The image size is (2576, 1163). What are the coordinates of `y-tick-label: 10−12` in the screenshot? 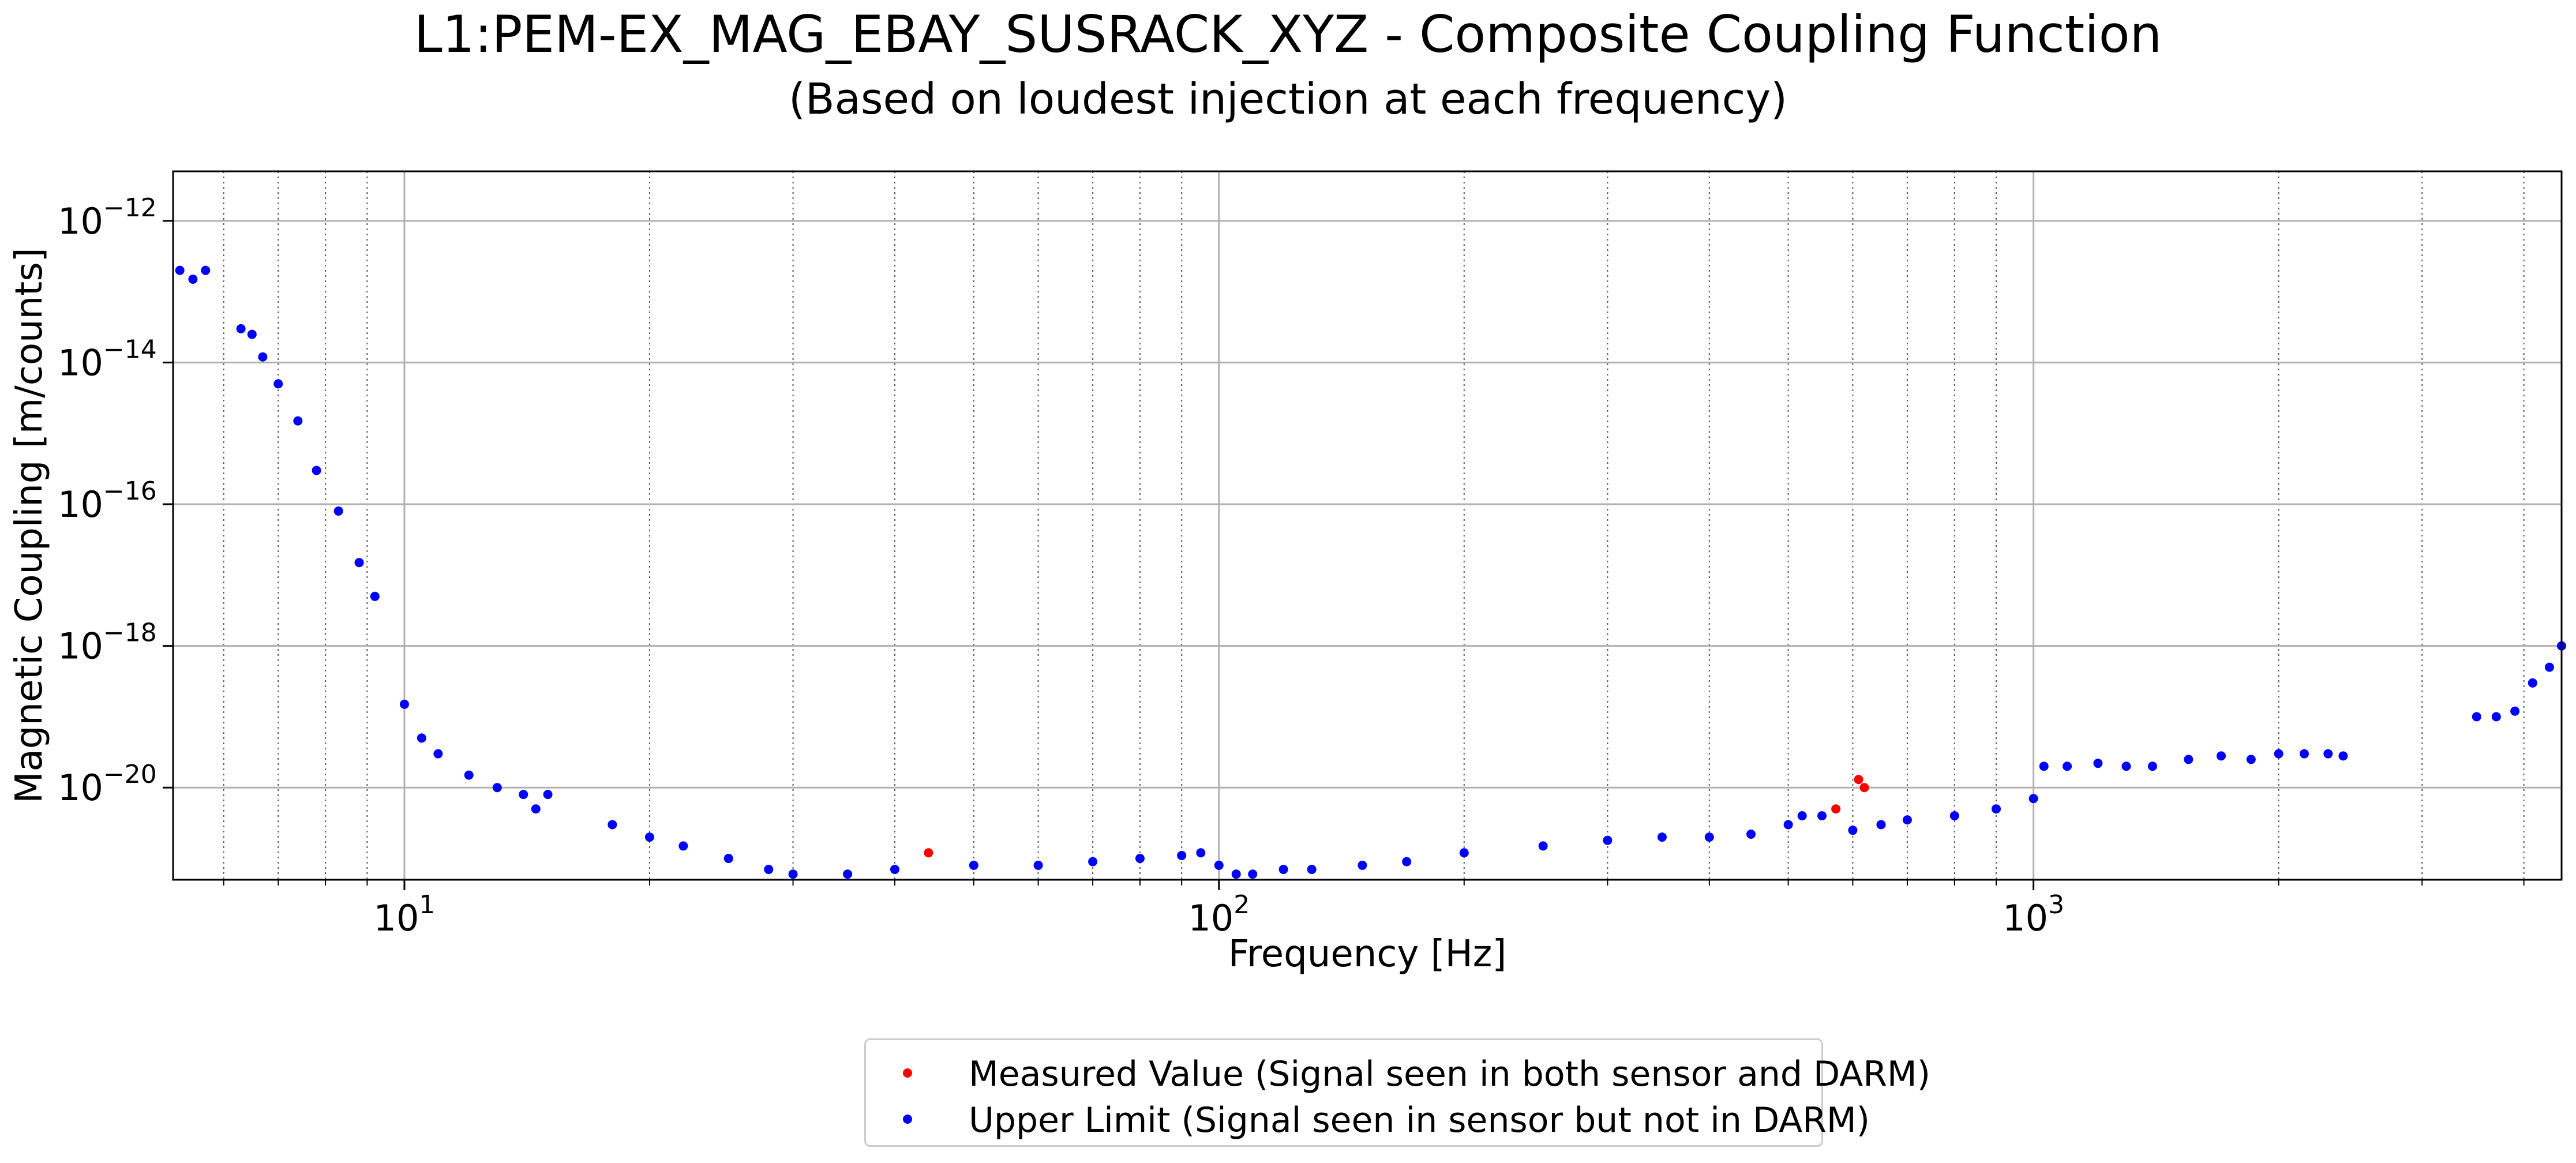 It's located at (107, 217).